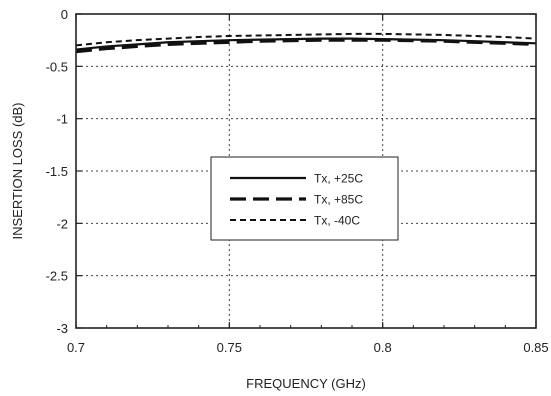 This screenshot has width=551, height=396. Describe the element at coordinates (62, 223) in the screenshot. I see `y-tick-label: -2` at that location.